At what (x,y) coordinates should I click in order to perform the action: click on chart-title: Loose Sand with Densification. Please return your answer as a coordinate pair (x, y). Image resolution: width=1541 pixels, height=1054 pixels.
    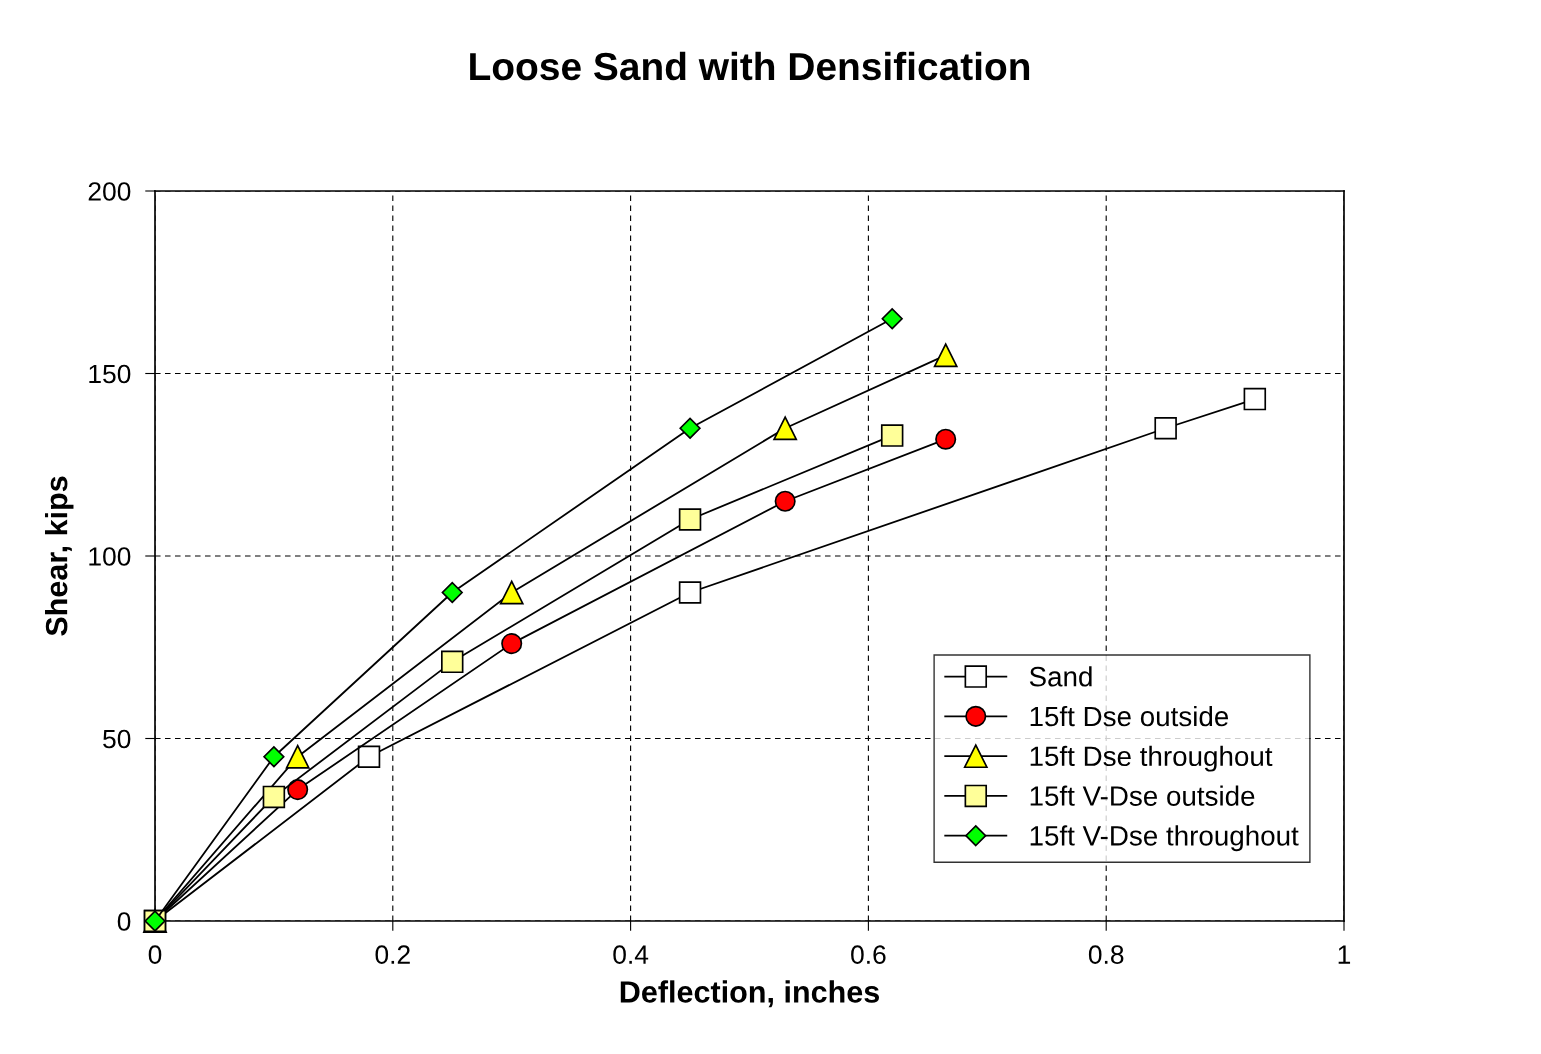
    Looking at the image, I should click on (750, 66).